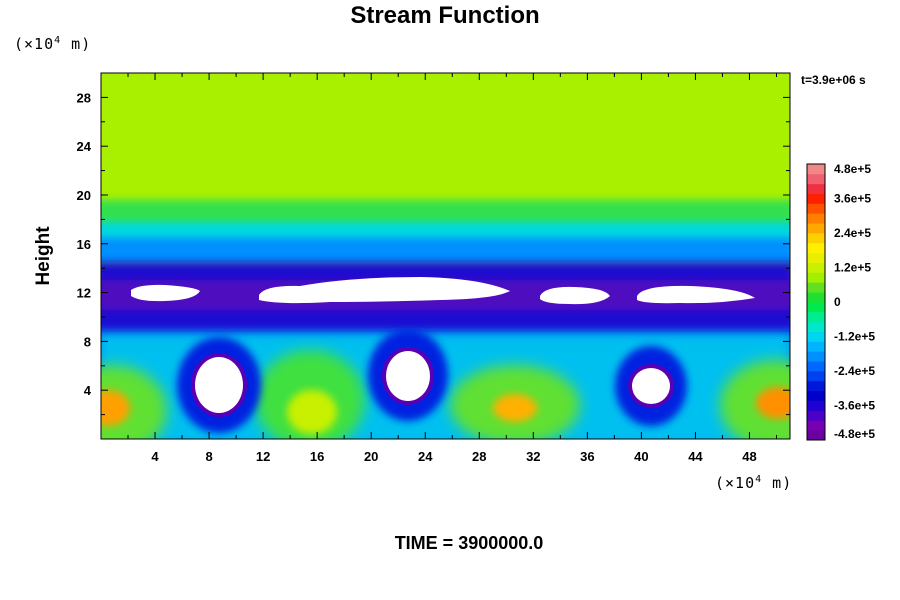 Image resolution: width=900 pixels, height=600 pixels. I want to click on colorbar-frame, so click(816, 302).